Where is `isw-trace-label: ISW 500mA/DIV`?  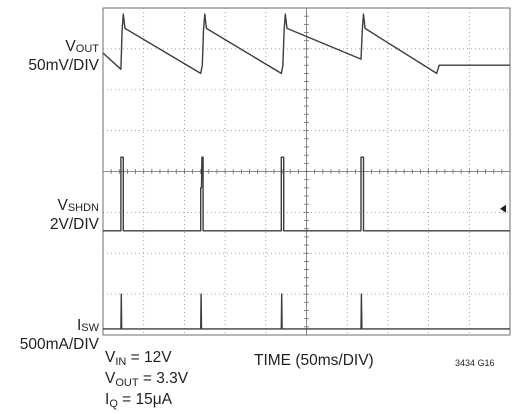
isw-trace-label: ISW 500mA/DIV is located at coordinates (59, 335).